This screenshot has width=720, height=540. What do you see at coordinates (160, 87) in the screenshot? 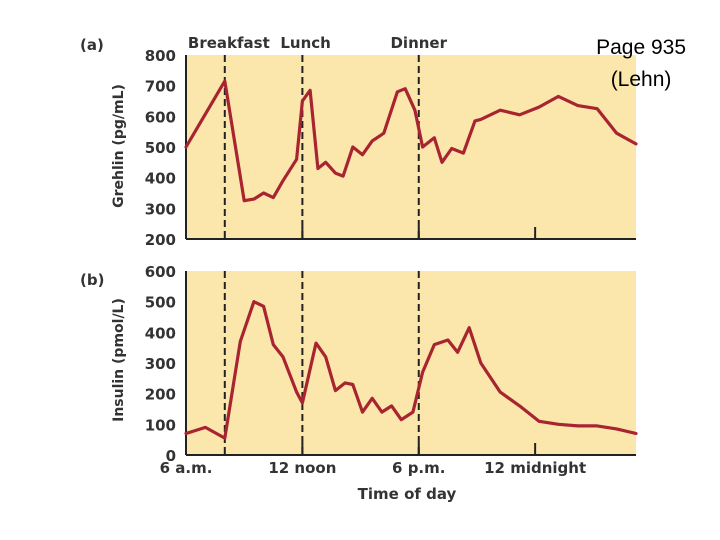
I see `y-tick-label: 700` at bounding box center [160, 87].